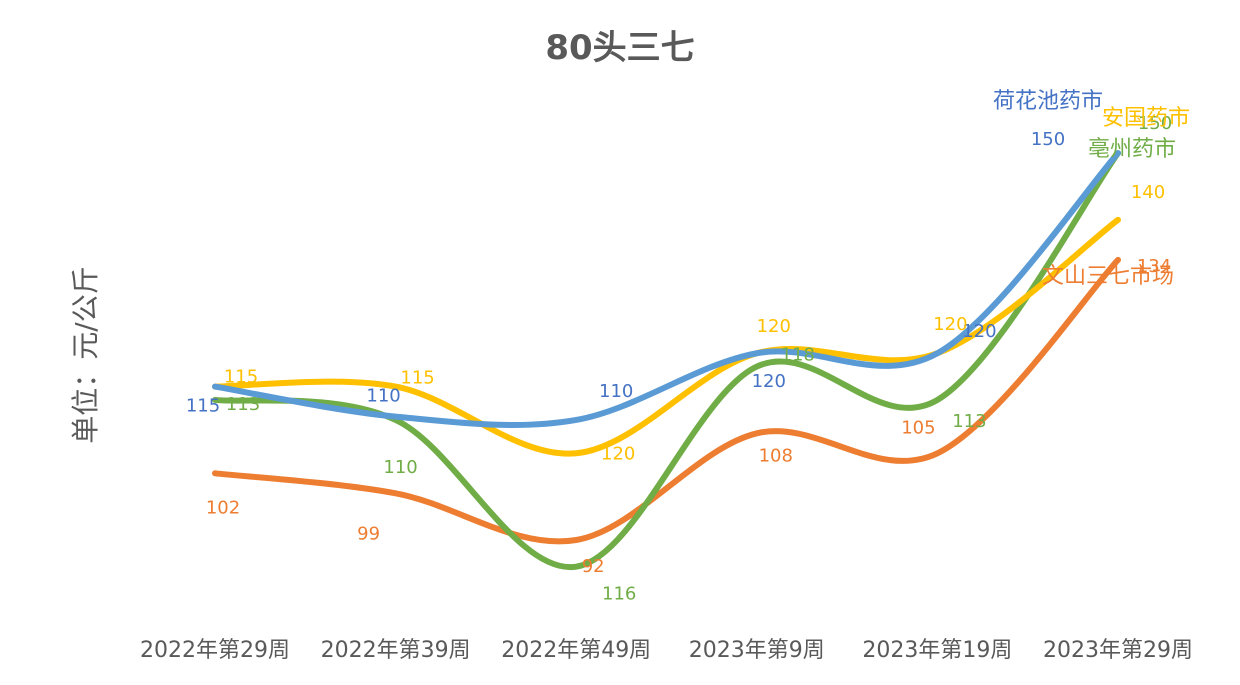  What do you see at coordinates (918, 427) in the screenshot?
I see `data-label: 105` at bounding box center [918, 427].